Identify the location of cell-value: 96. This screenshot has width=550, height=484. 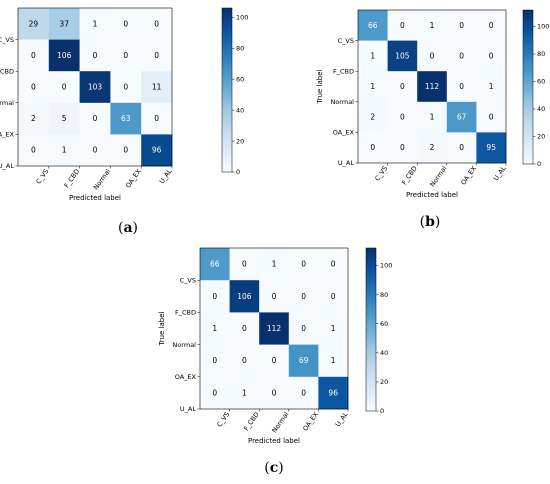
(333, 392).